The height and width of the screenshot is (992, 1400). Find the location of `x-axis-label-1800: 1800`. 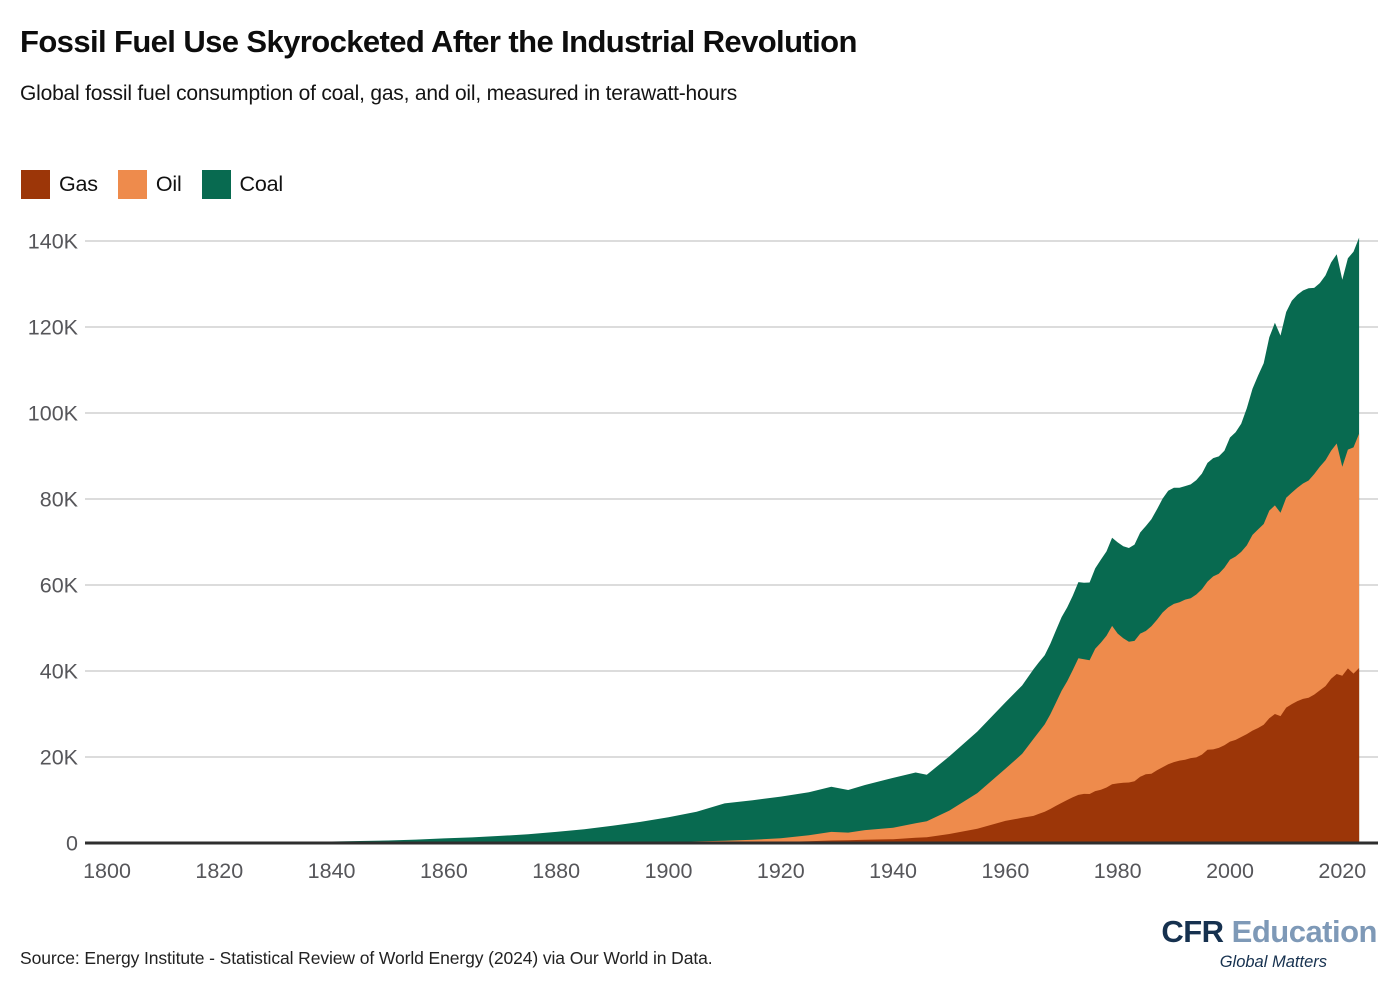

x-axis-label-1800: 1800 is located at coordinates (107, 871).